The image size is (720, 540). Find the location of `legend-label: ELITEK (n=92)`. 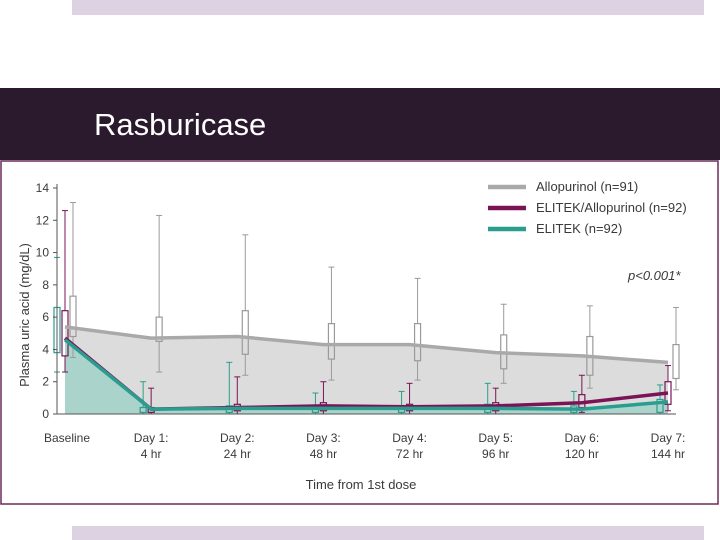

legend-label: ELITEK (n=92) is located at coordinates (579, 228).